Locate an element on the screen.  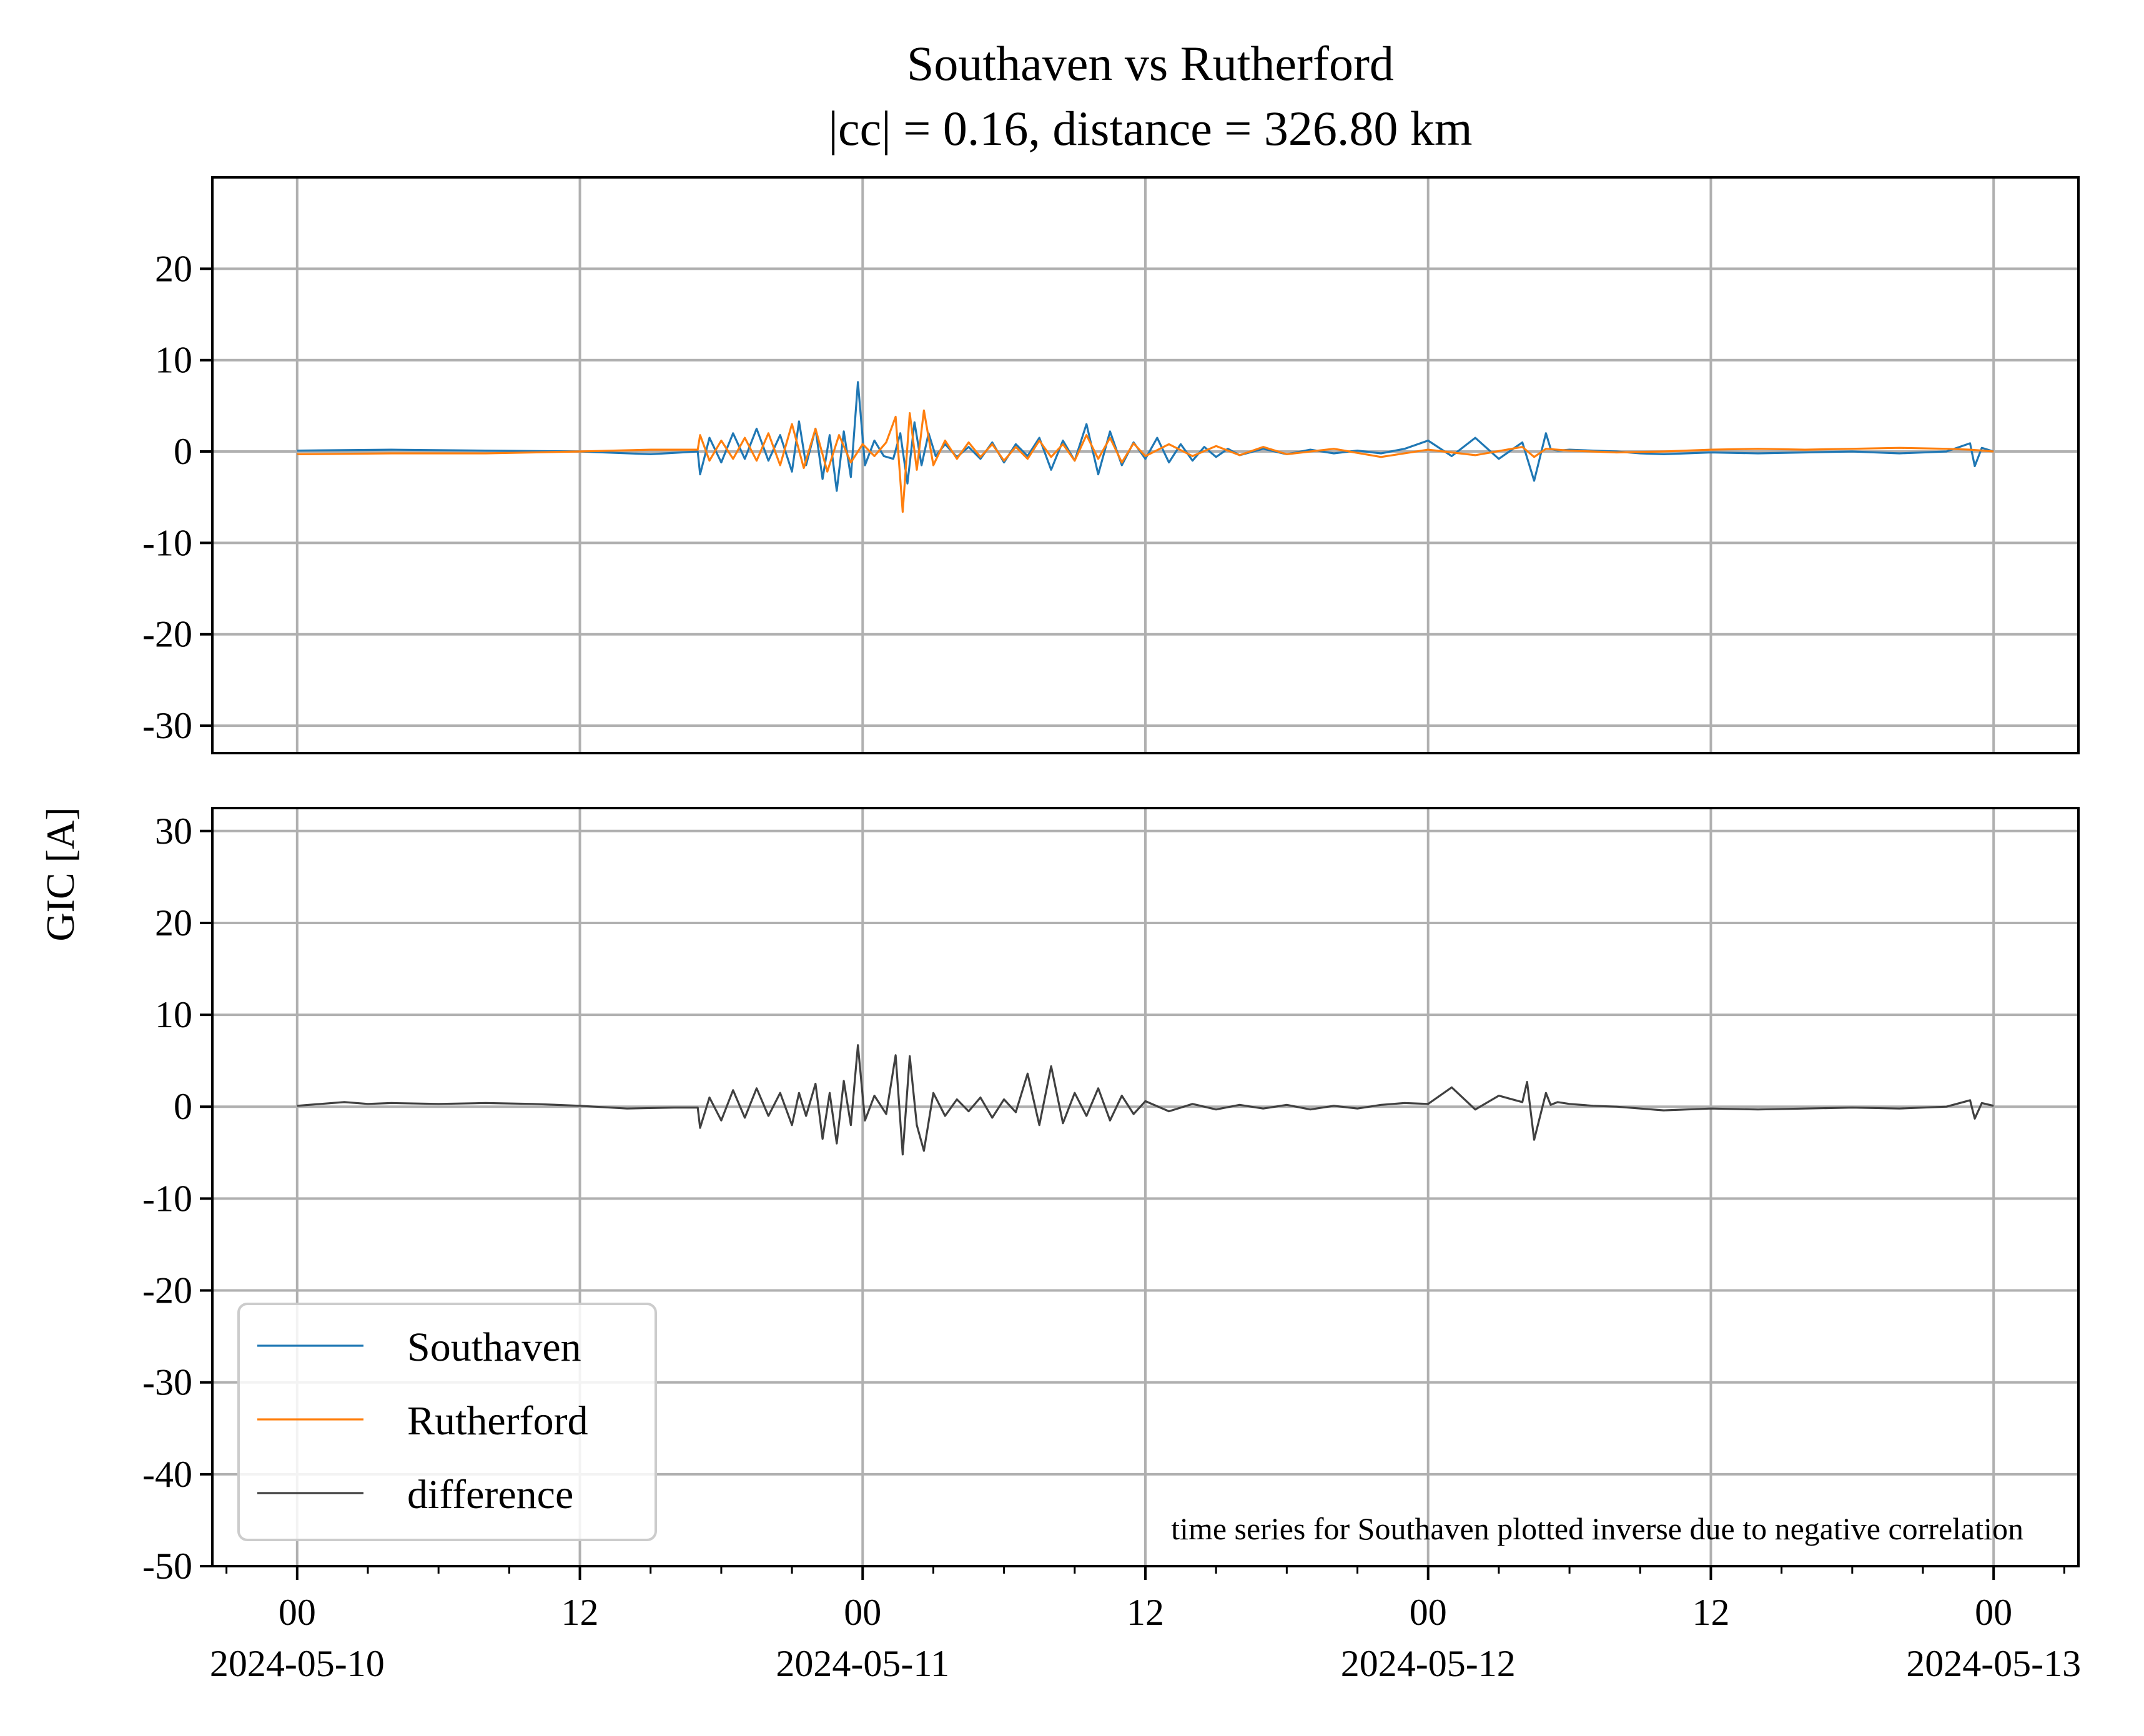
legend-label-southaven: Southaven is located at coordinates (494, 1347).